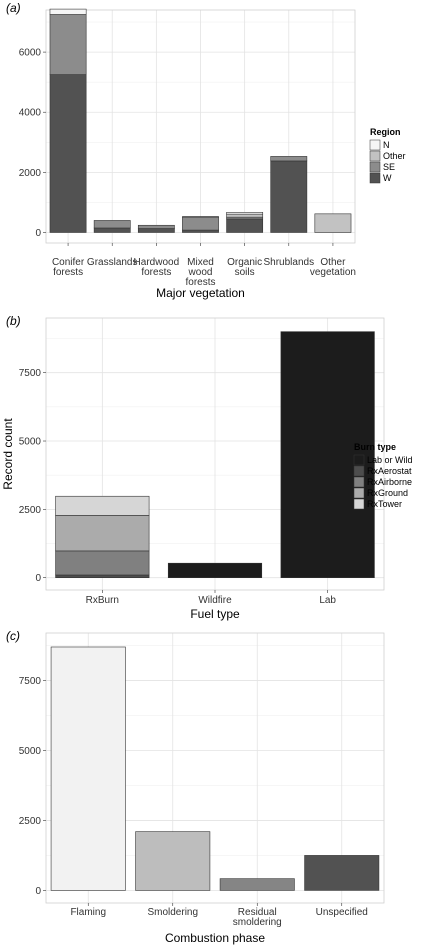 The height and width of the screenshot is (945, 438). I want to click on x-tick-label: Smoldering, so click(172, 912).